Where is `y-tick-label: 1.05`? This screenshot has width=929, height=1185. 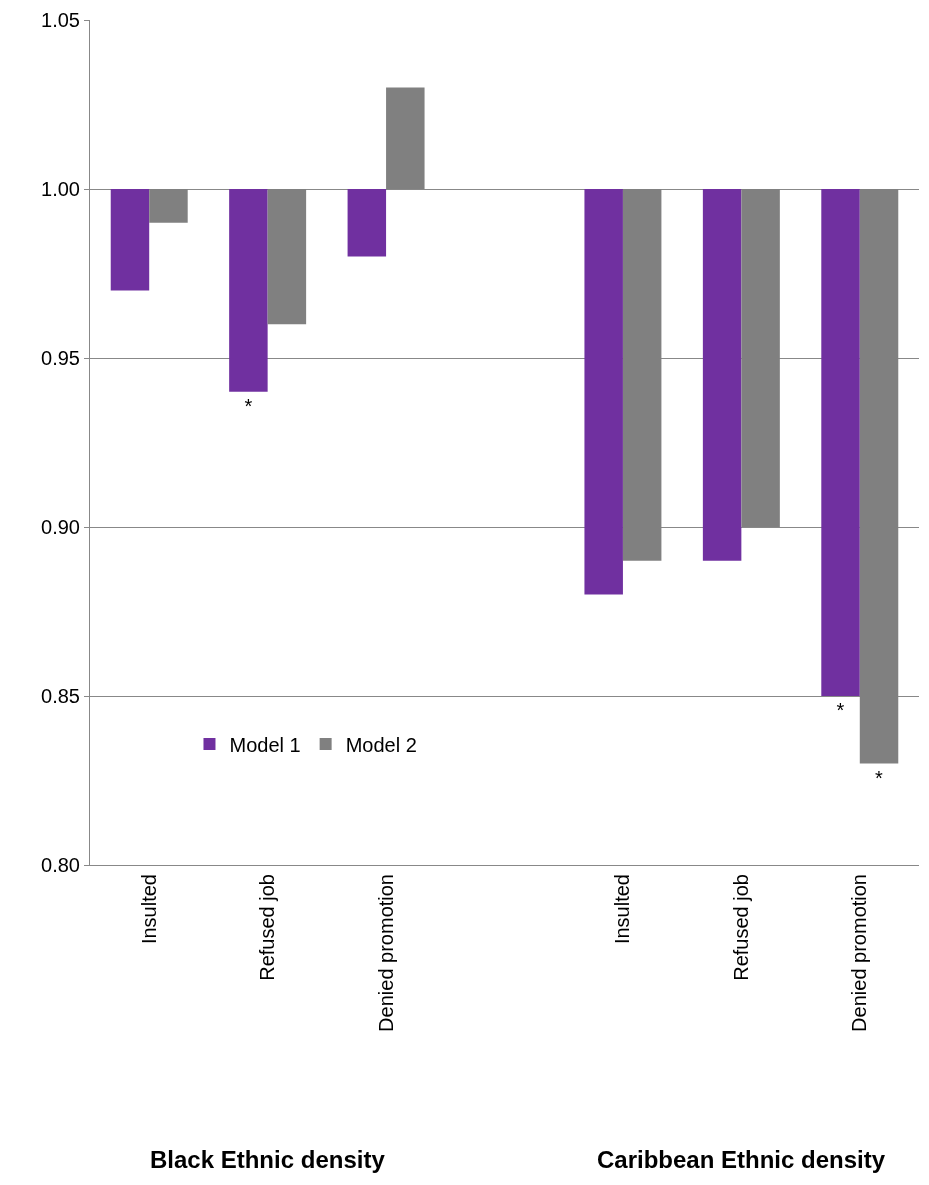
y-tick-label: 1.05 is located at coordinates (60, 20).